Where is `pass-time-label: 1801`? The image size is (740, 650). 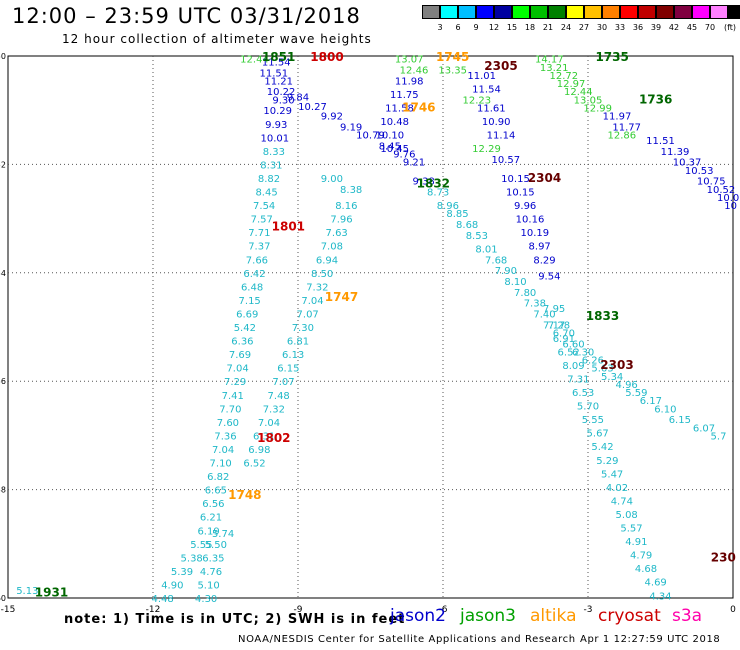 pass-time-label: 1801 is located at coordinates (288, 227).